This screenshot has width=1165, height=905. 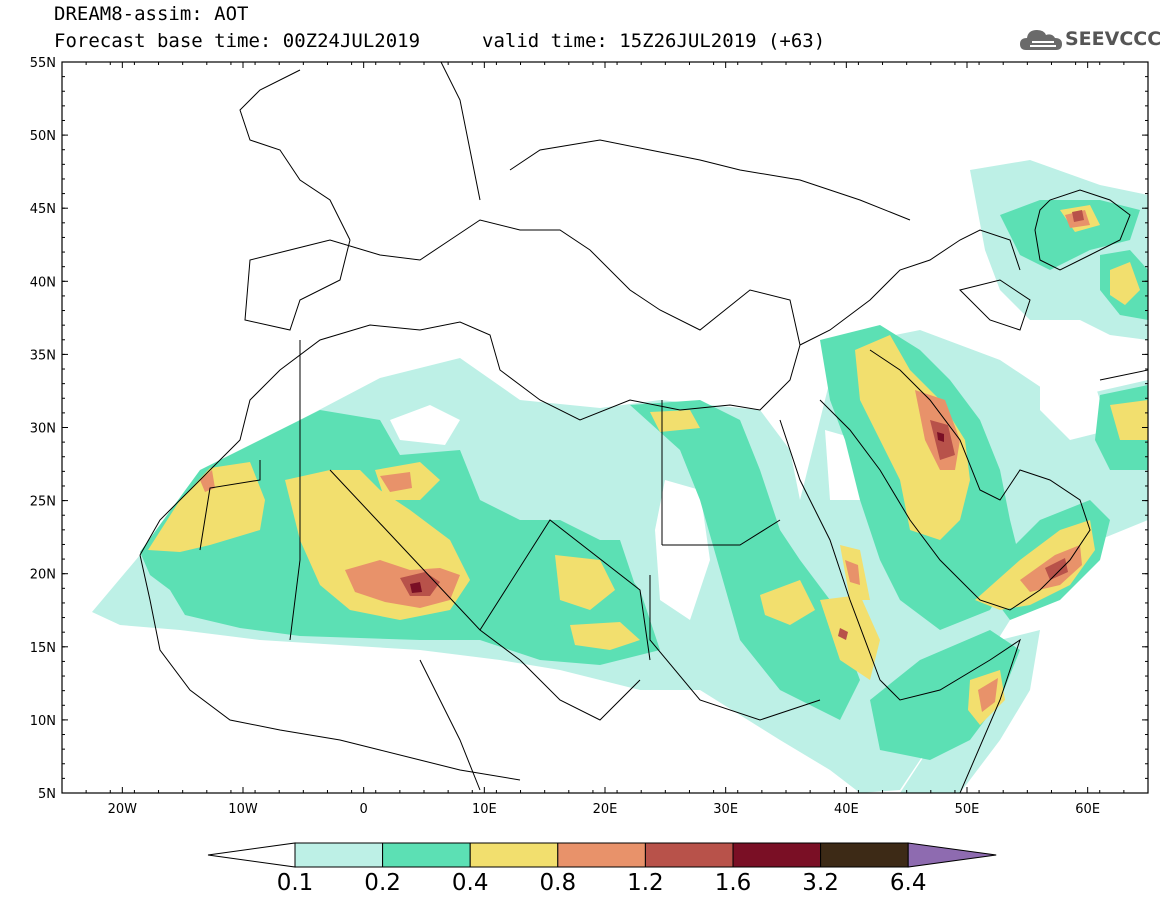 What do you see at coordinates (123, 809) in the screenshot?
I see `lon-label-20W: 20W` at bounding box center [123, 809].